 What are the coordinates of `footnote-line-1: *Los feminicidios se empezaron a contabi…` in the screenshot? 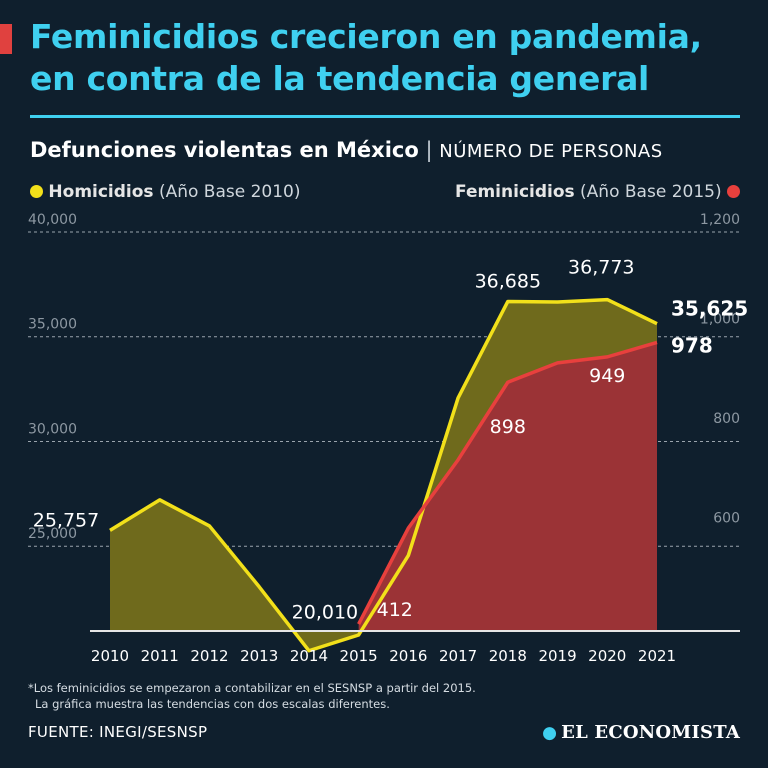 It's located at (252, 688).